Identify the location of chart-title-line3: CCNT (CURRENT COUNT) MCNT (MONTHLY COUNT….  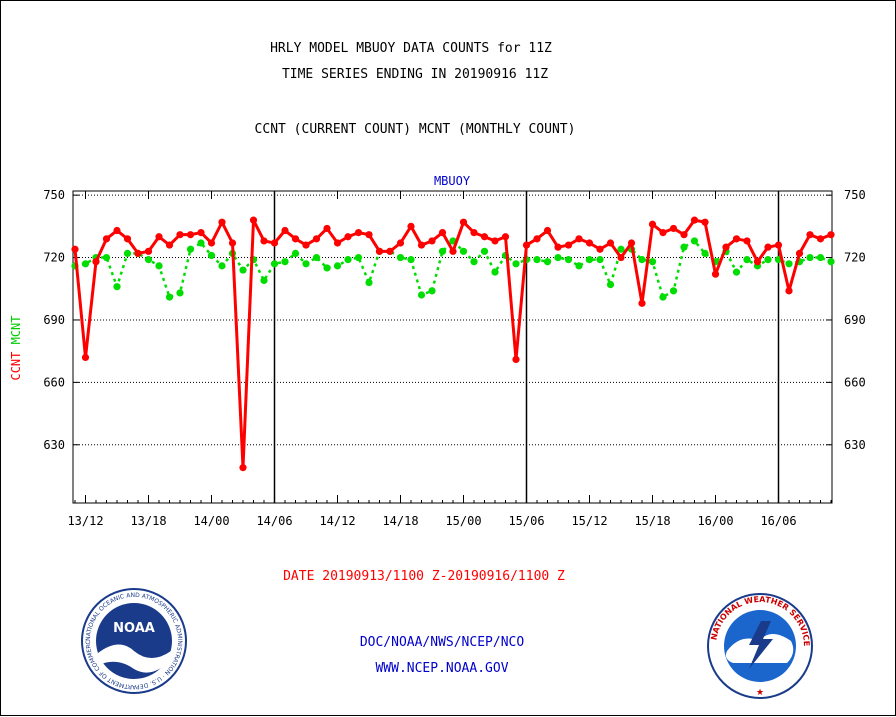
(415, 129).